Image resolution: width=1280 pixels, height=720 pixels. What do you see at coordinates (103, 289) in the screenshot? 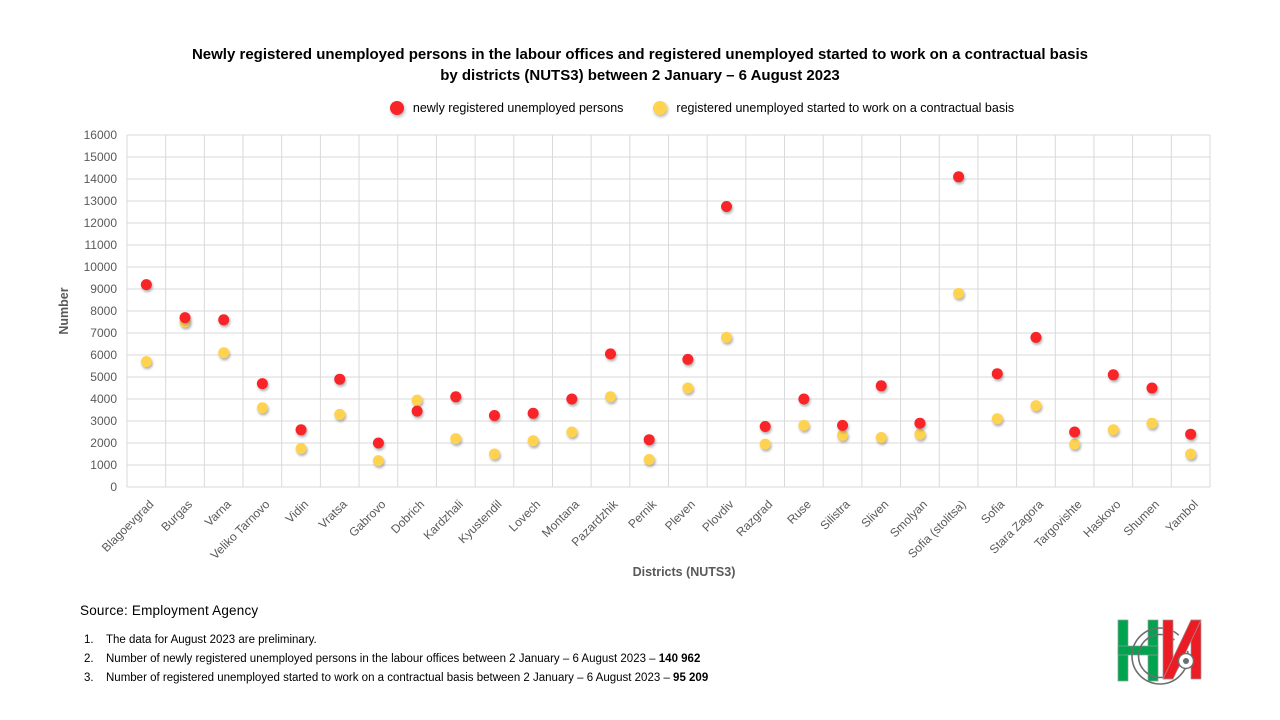
I see `y-axis-tick-label: 9000` at bounding box center [103, 289].